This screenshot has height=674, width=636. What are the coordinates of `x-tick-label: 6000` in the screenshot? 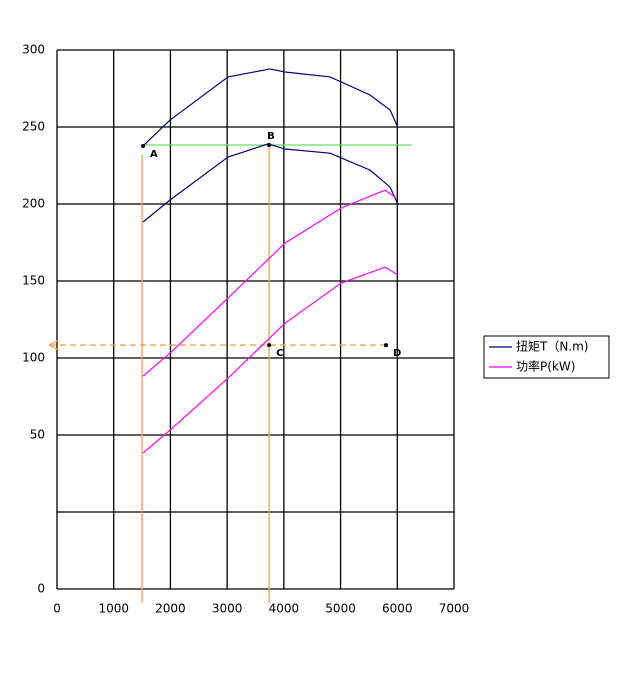 It's located at (397, 609).